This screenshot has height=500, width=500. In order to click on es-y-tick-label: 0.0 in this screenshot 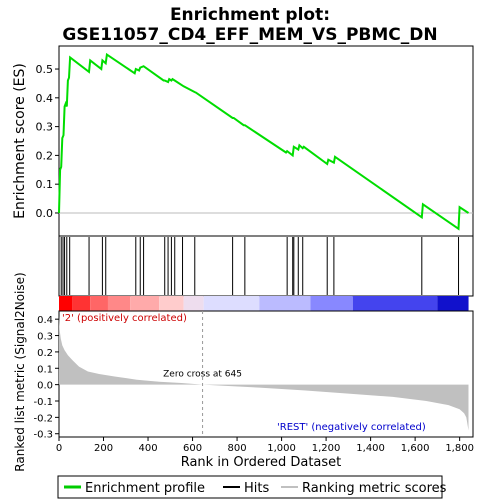, I will do `click(45, 213)`.